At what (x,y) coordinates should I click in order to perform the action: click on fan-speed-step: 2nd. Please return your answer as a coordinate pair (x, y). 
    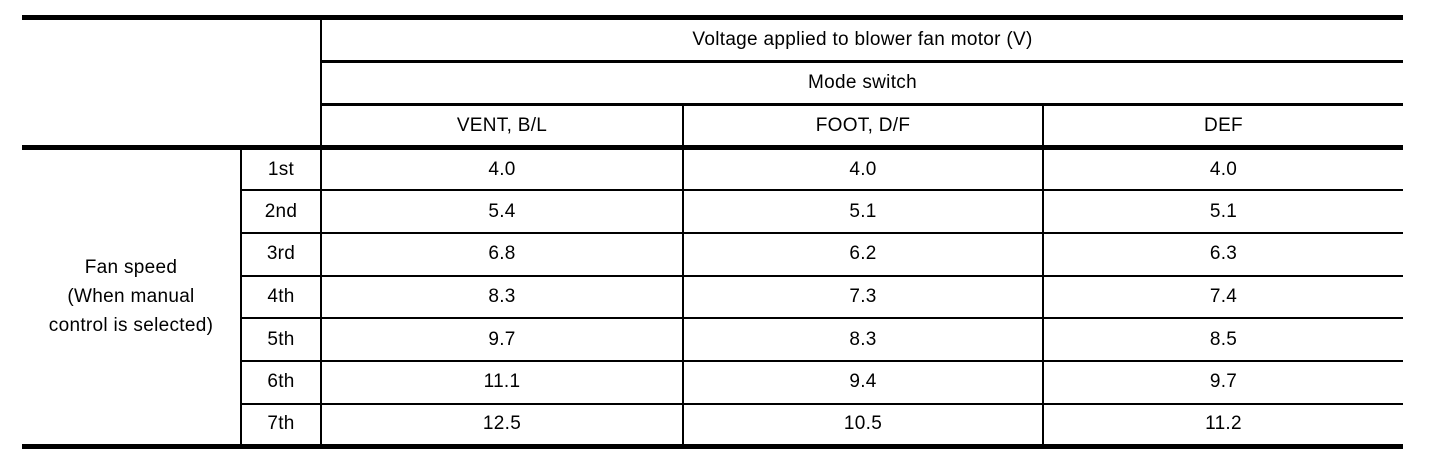
    Looking at the image, I should click on (281, 211).